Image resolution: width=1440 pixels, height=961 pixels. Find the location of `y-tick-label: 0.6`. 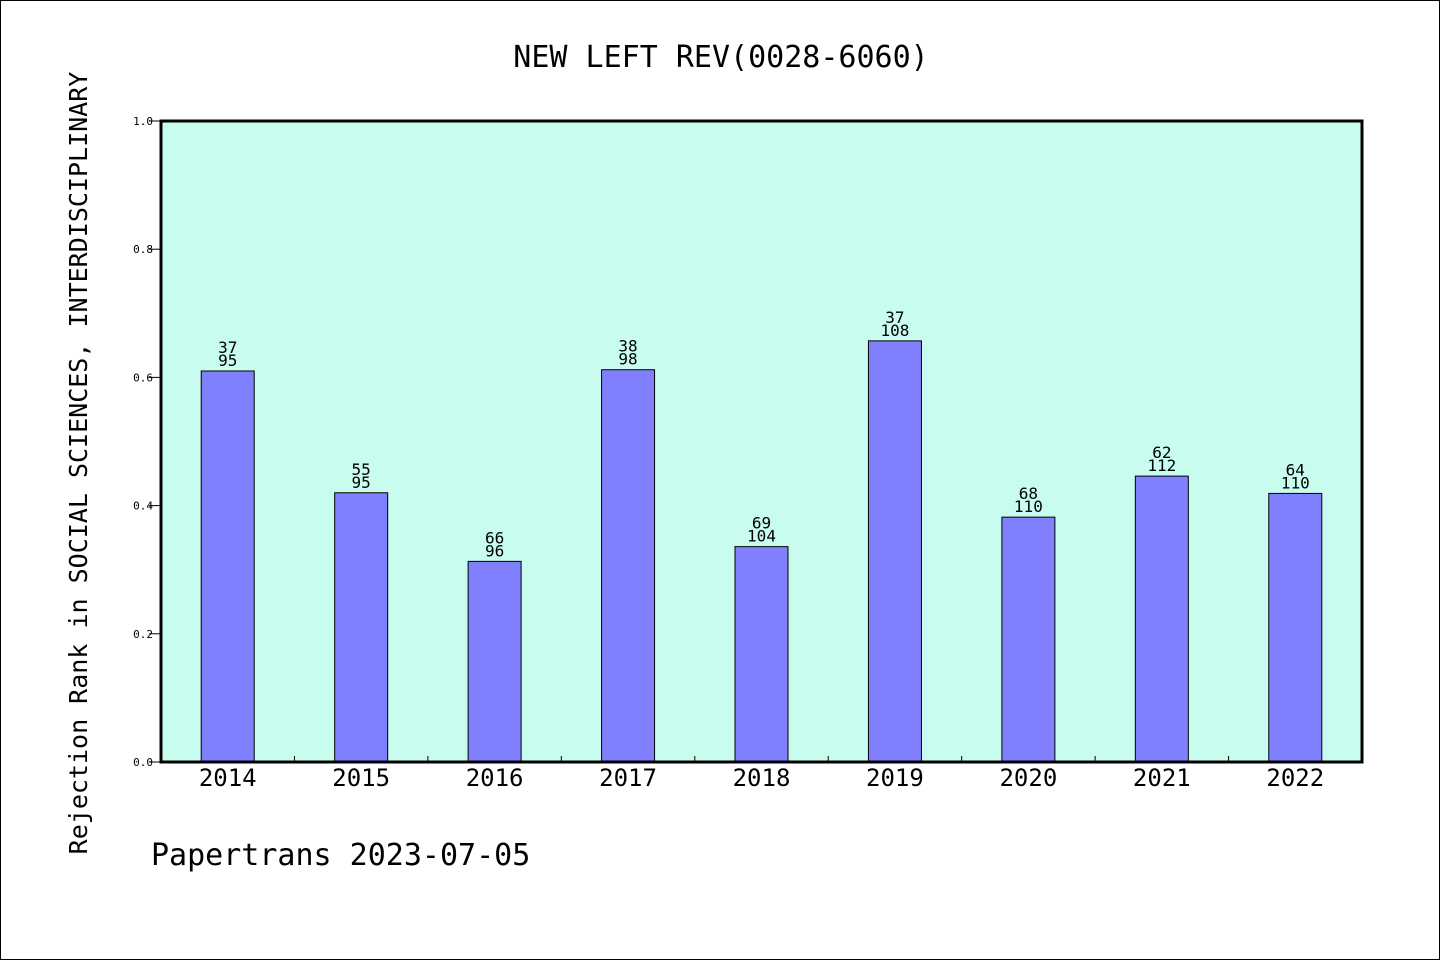

y-tick-label: 0.6 is located at coordinates (143, 377).